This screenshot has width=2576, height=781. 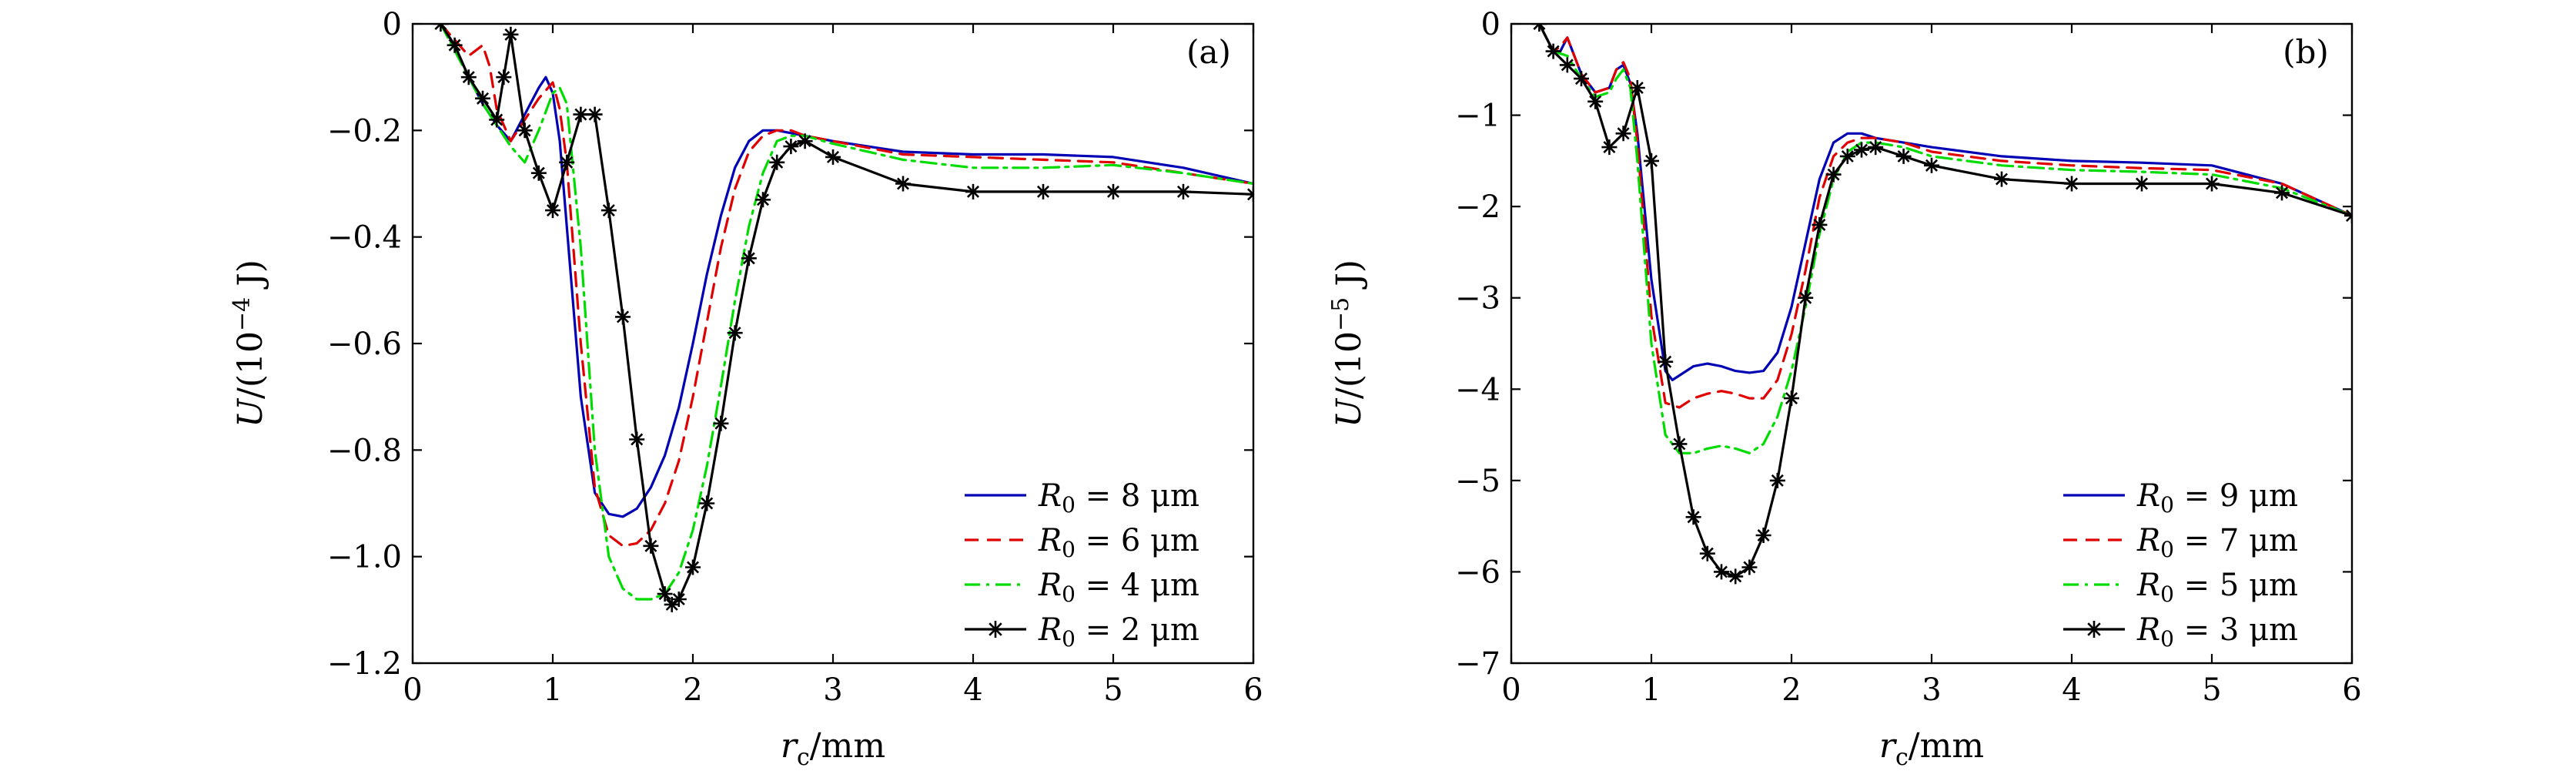 I want to click on y-tick-label: −4, so click(x=1477, y=390).